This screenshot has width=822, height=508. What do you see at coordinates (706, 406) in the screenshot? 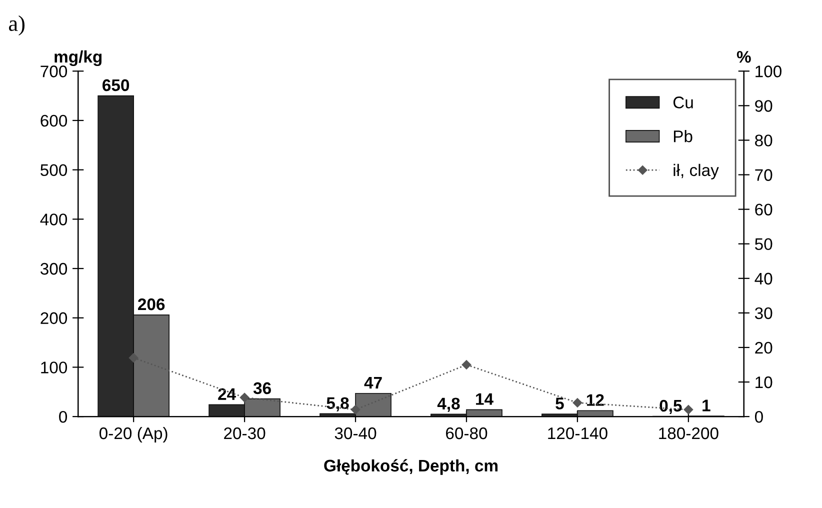
I see `data-label: 1` at bounding box center [706, 406].